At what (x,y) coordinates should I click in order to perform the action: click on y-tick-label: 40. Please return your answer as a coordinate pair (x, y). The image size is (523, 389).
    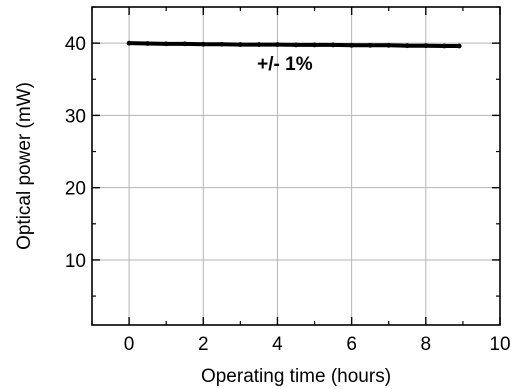
    Looking at the image, I should click on (75, 44).